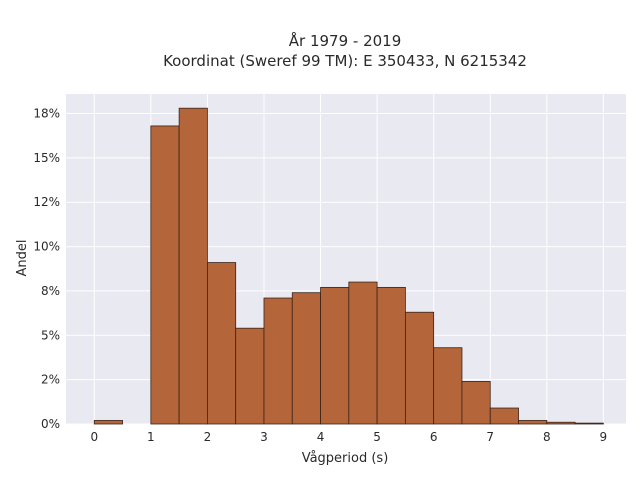 The image size is (640, 480). I want to click on y-tick-label: 18%, so click(46, 114).